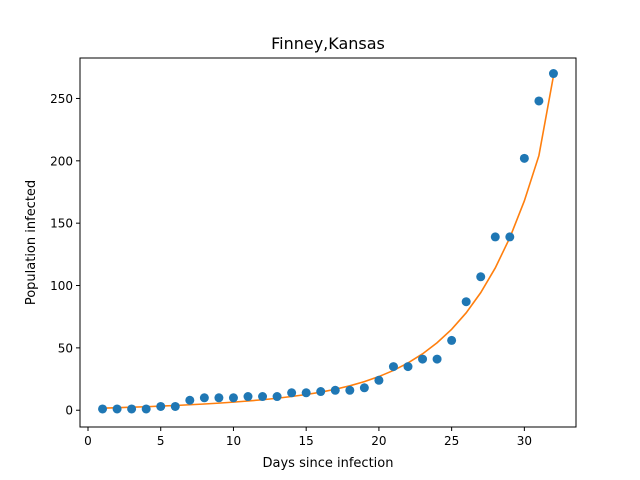  I want to click on x-tick-label: 25, so click(451, 441).